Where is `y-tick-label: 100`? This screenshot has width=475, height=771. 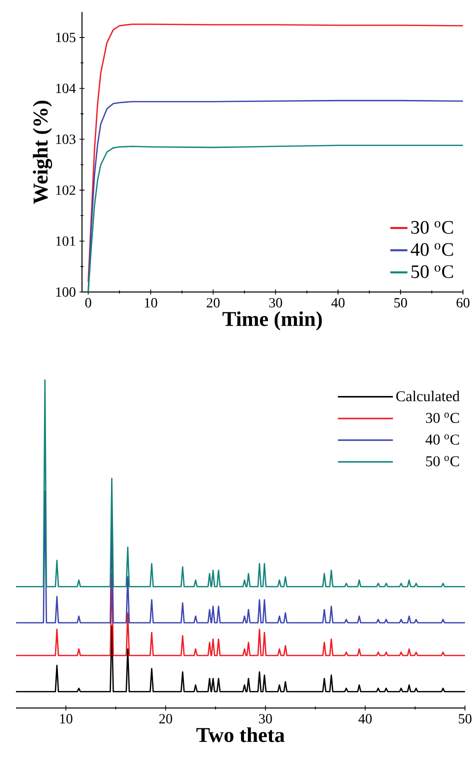 y-tick-label: 100 is located at coordinates (66, 292).